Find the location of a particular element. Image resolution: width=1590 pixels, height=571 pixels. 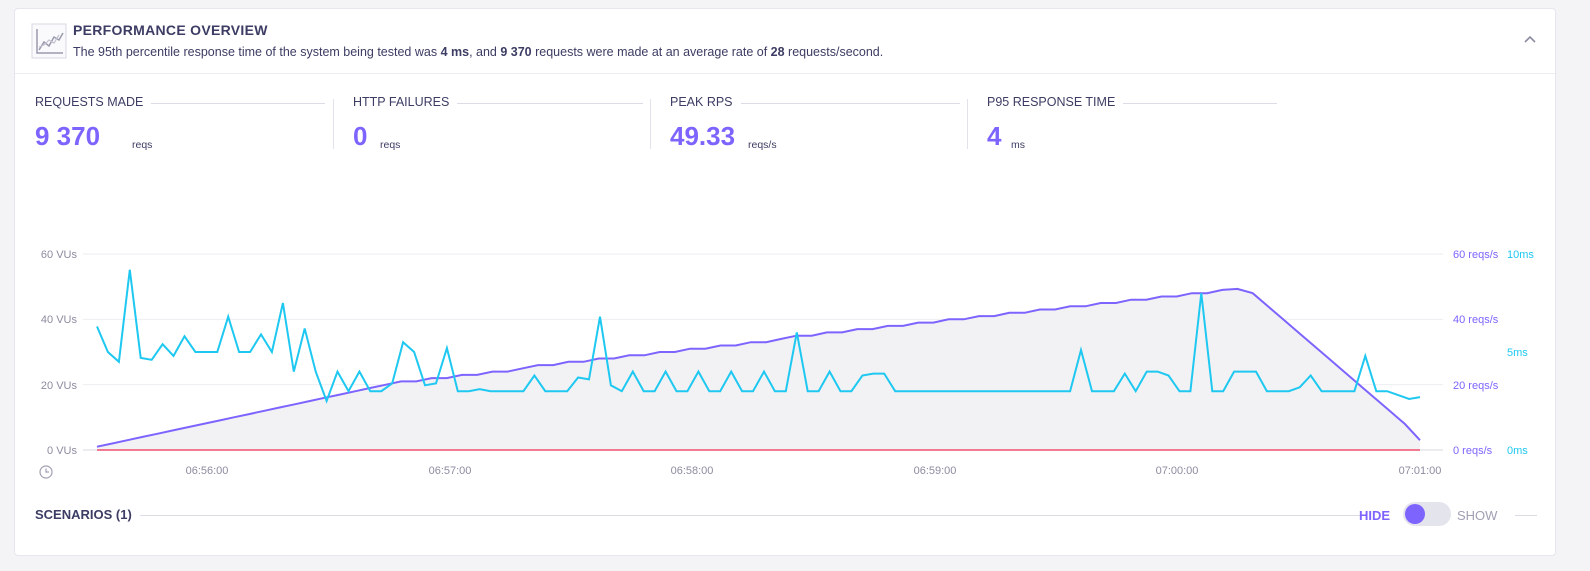

rps-axis-tick-label: 40 reqs/s is located at coordinates (1476, 320).